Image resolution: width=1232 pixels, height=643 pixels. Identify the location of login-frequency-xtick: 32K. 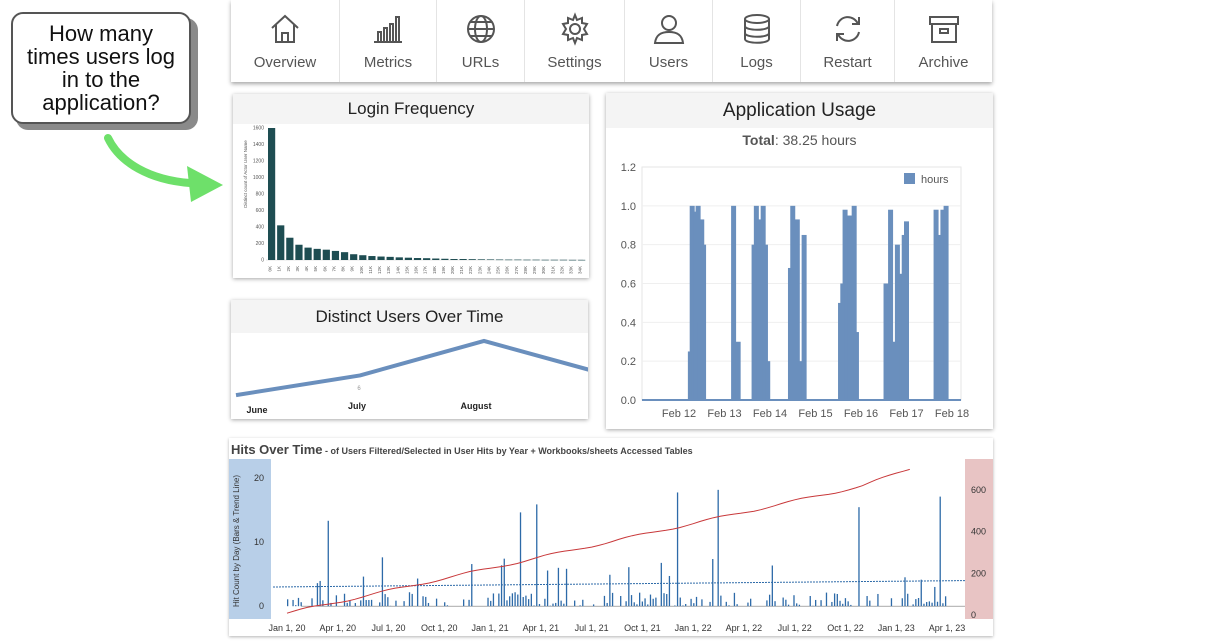
(561, 270).